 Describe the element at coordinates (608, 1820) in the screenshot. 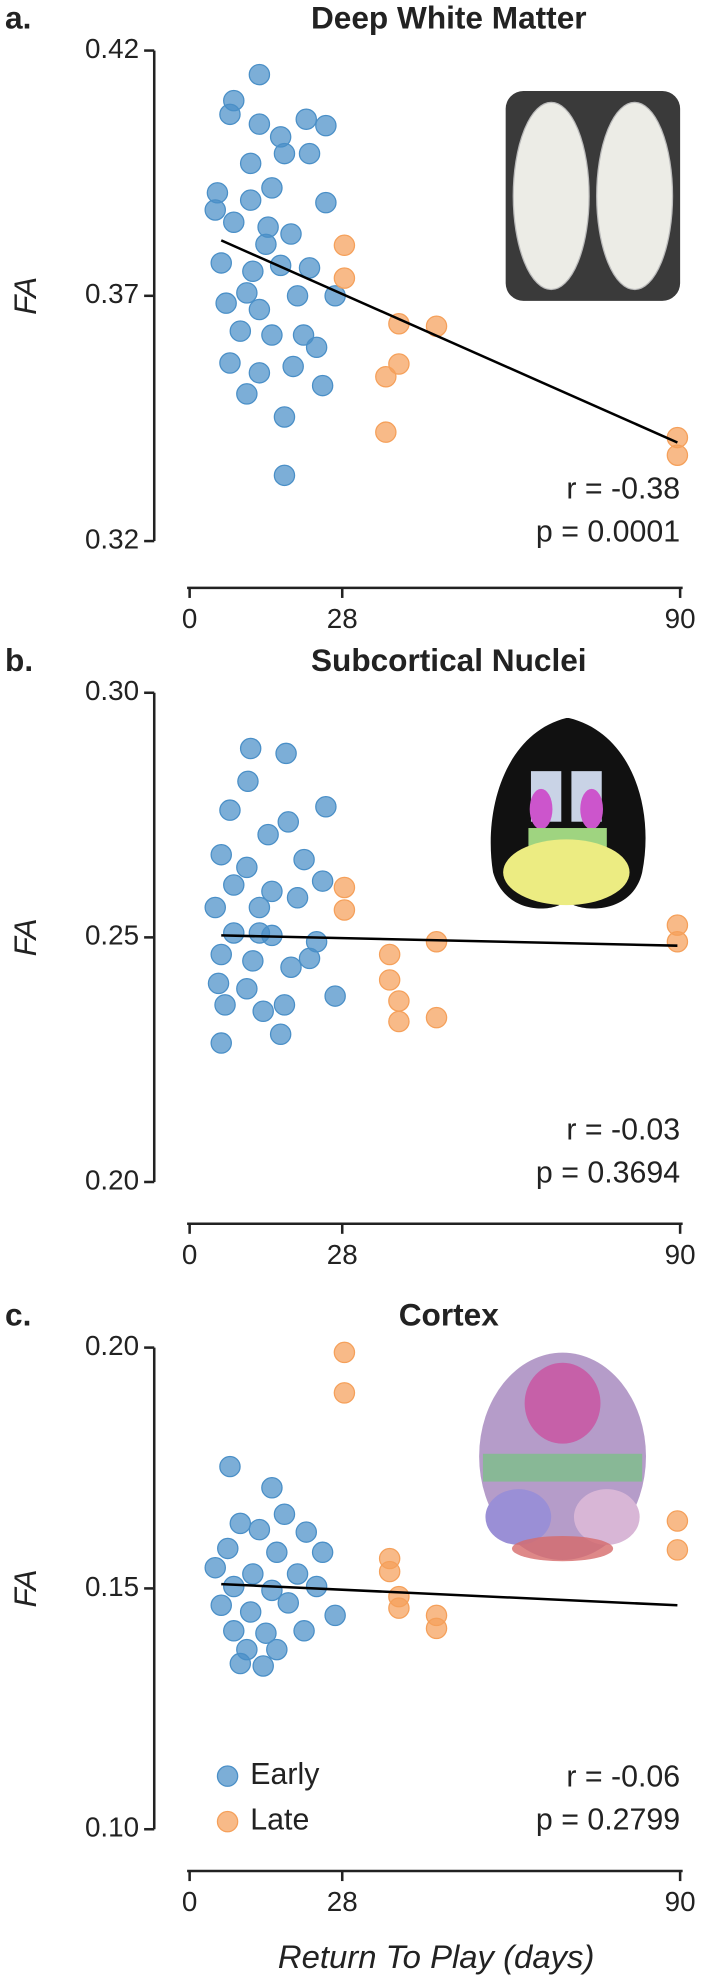

I see `annotation: p = 0.2799` at that location.